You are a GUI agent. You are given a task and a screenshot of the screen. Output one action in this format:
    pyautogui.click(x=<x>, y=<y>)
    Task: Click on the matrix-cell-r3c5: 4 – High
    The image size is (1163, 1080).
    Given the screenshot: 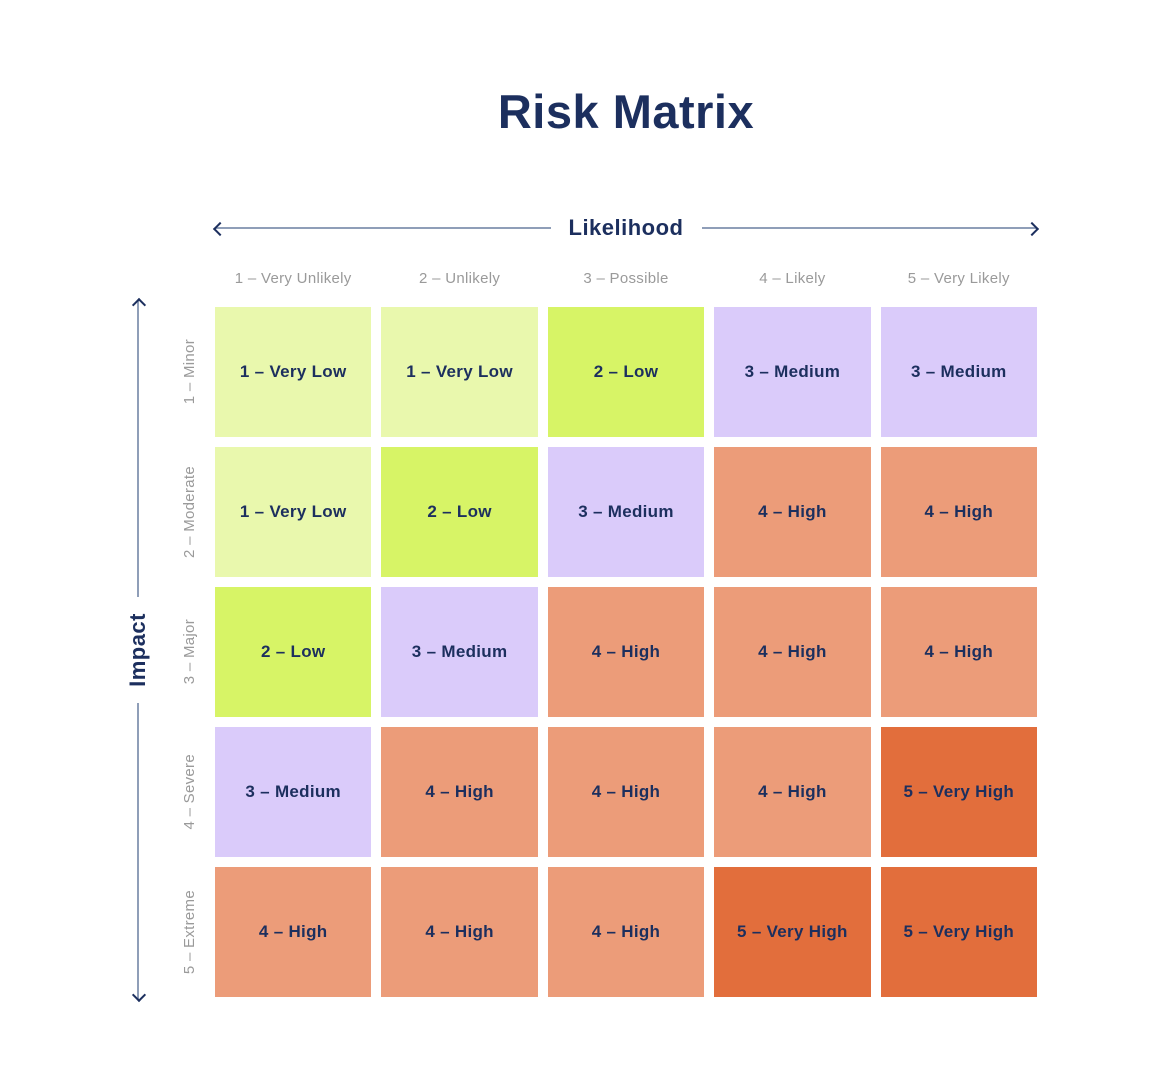 What is the action you would take?
    pyautogui.click(x=958, y=652)
    